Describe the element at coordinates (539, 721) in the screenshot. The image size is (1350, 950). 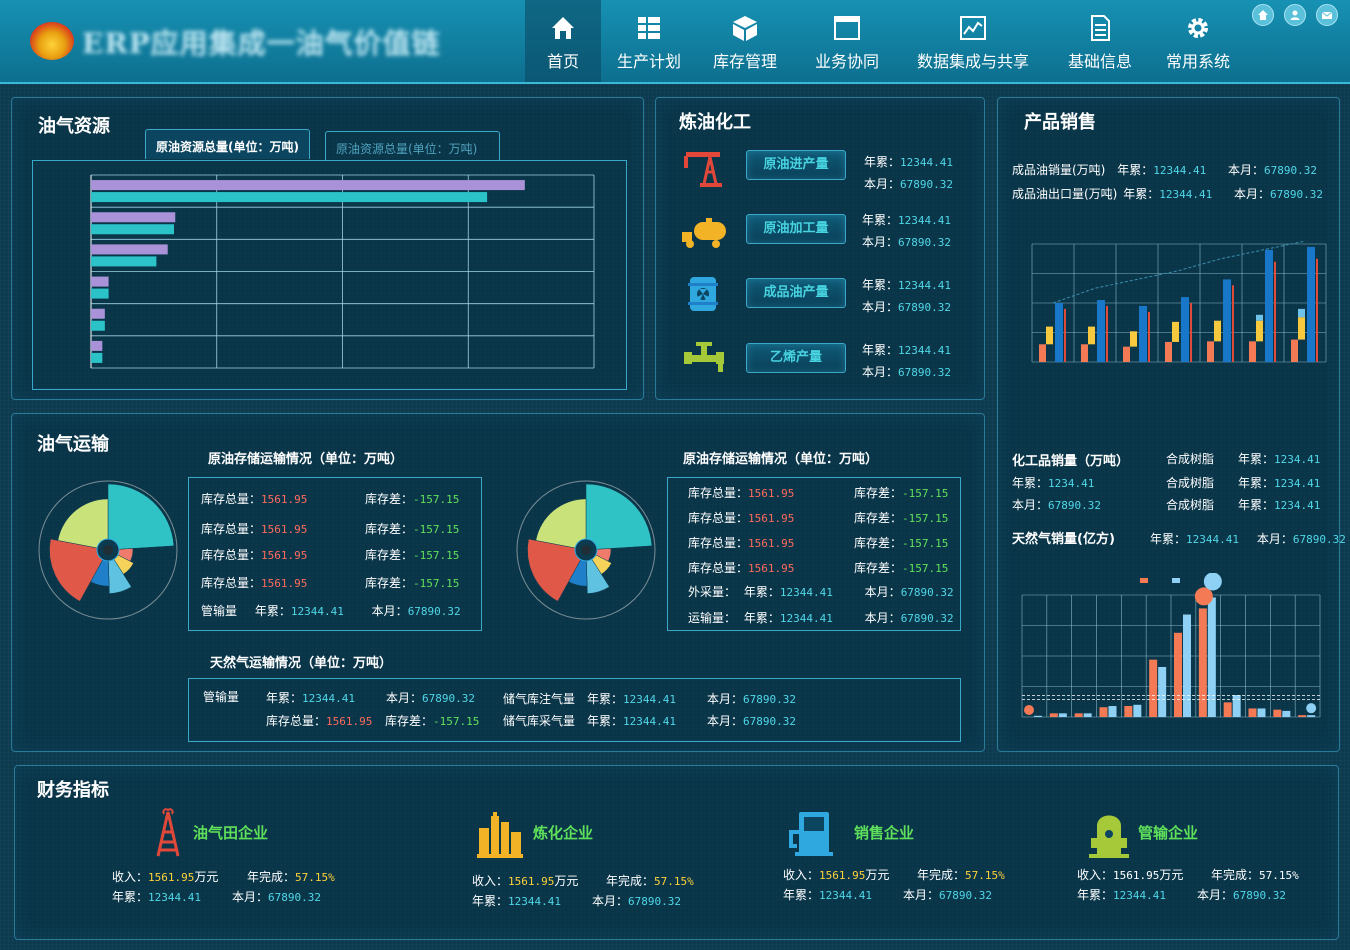
I see `gas-extract-name: 储气库采气量` at that location.